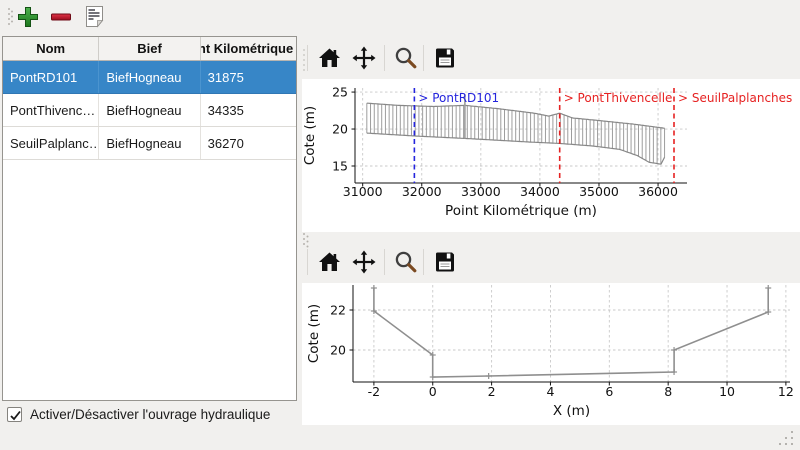  I want to click on table-row: PontRD101 BiefHogneau 31875, so click(149, 77).